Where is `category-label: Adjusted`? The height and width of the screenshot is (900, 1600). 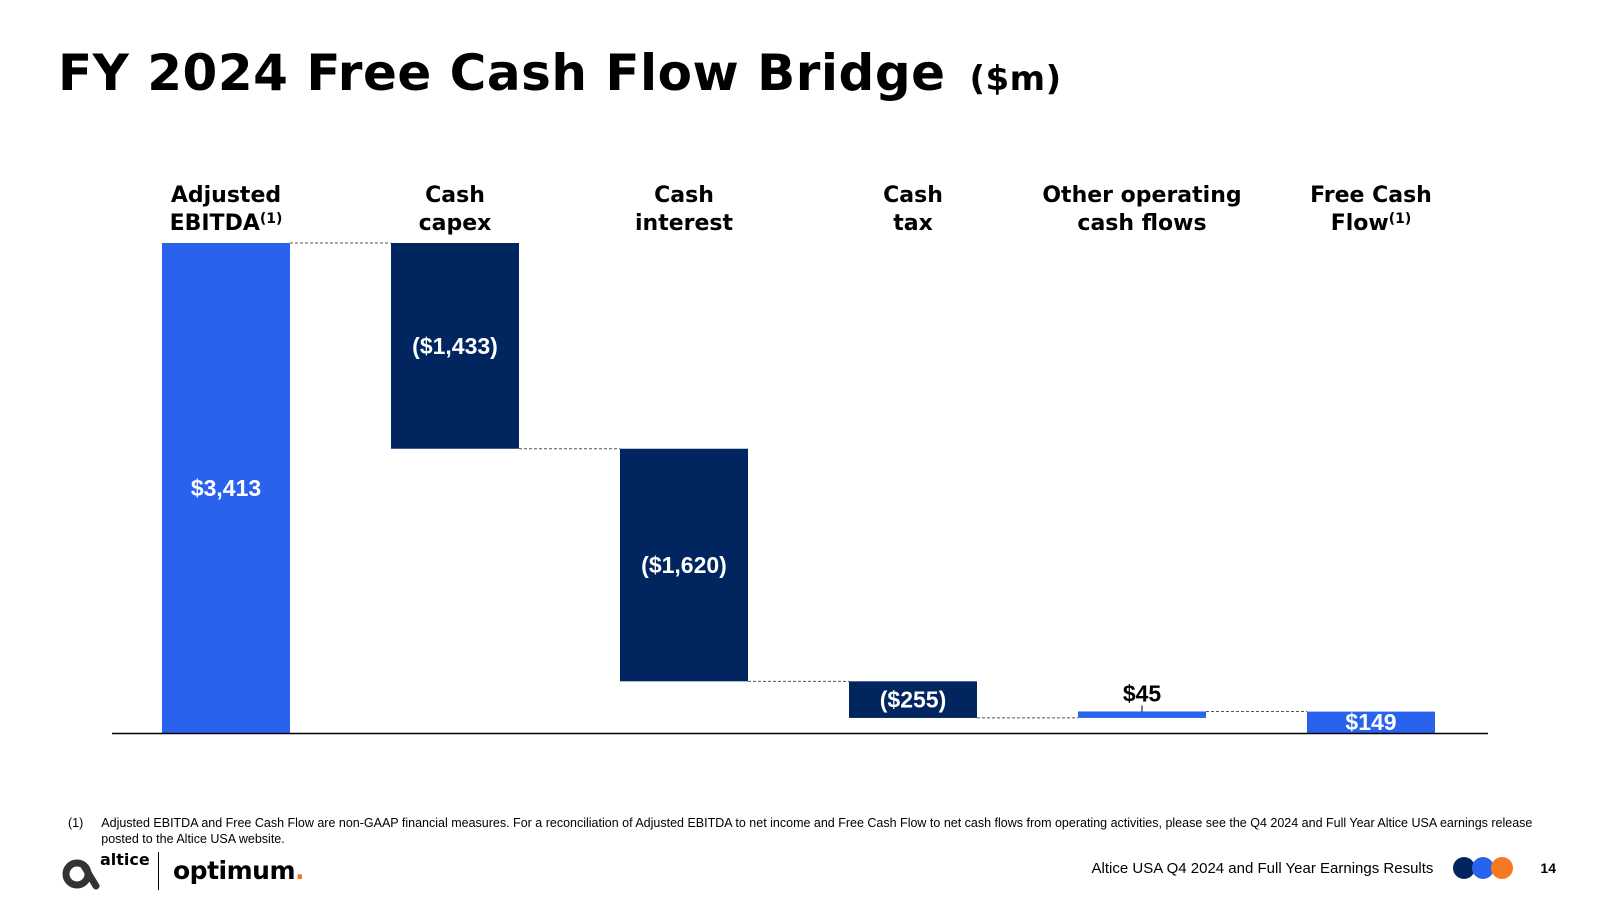
category-label: Adjusted is located at coordinates (226, 195).